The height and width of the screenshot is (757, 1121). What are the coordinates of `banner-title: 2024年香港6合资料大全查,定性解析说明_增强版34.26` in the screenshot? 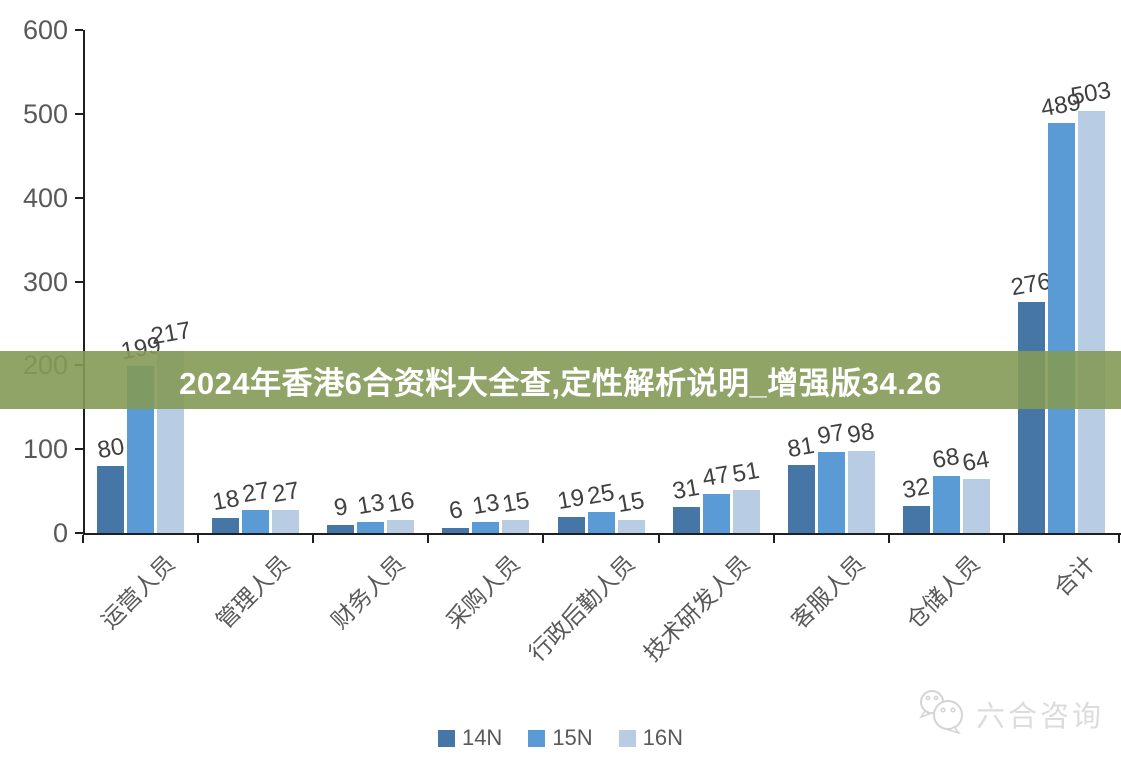 It's located at (560, 383).